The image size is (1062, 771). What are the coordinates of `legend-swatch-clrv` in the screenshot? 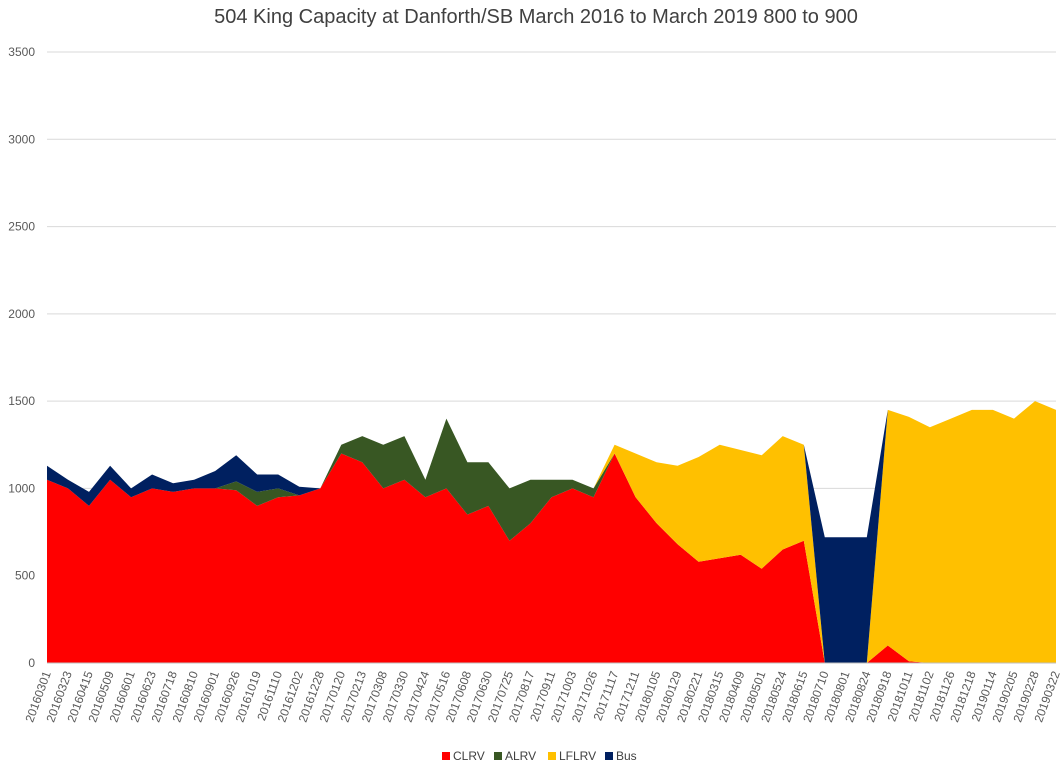 It's located at (446, 756).